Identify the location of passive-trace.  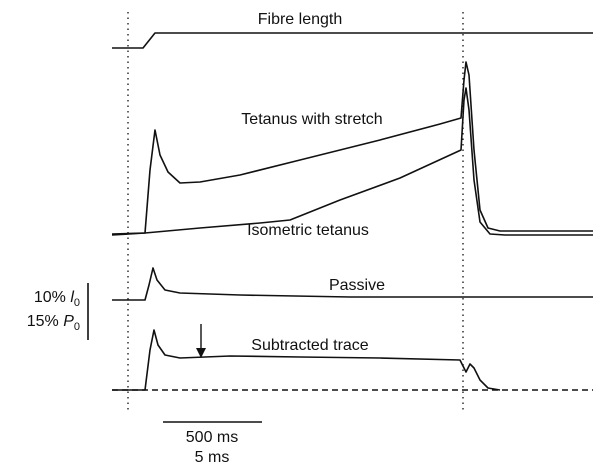
(352, 284).